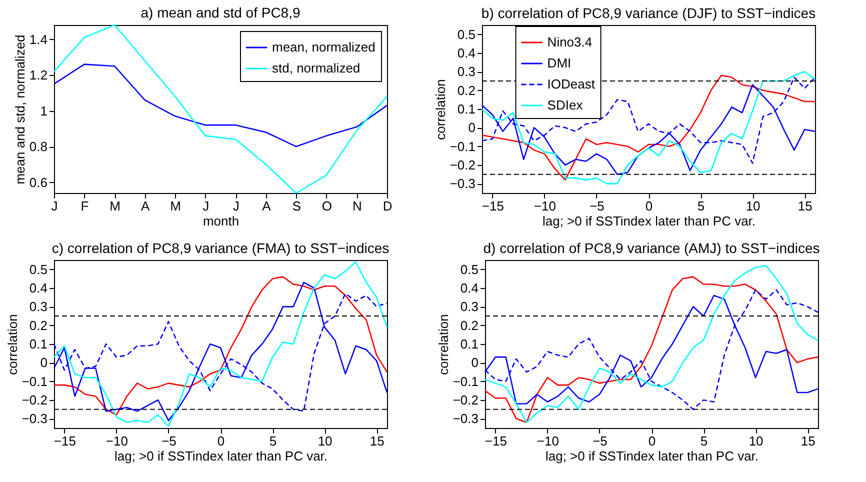 The height and width of the screenshot is (482, 866). Describe the element at coordinates (559, 63) in the screenshot. I see `legend-label: DMI` at that location.